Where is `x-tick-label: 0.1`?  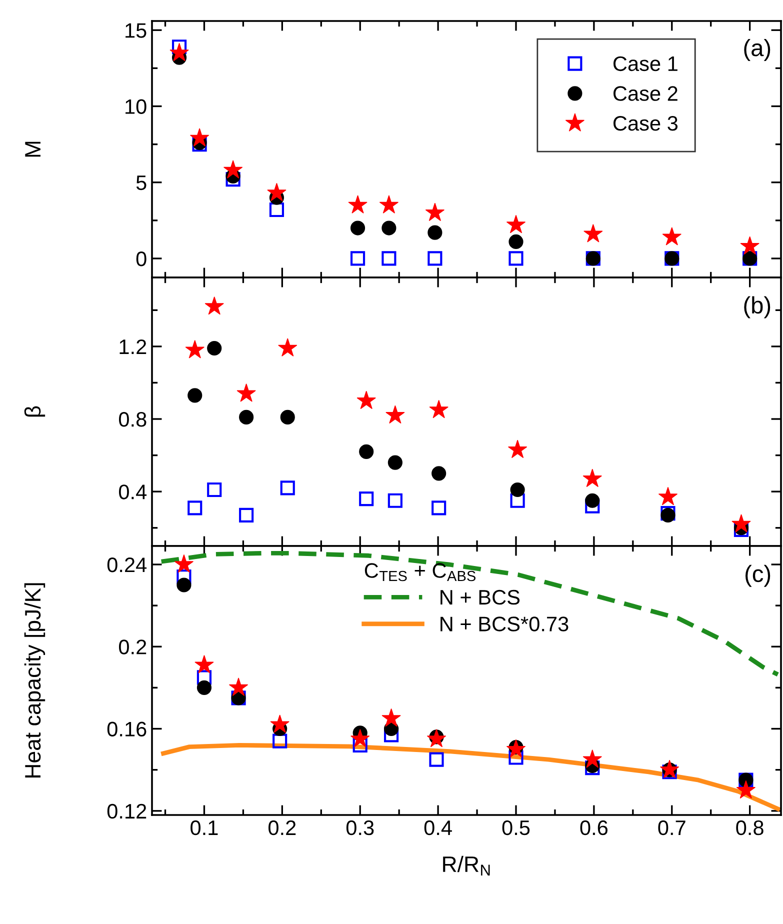
x-tick-label: 0.1 is located at coordinates (204, 828).